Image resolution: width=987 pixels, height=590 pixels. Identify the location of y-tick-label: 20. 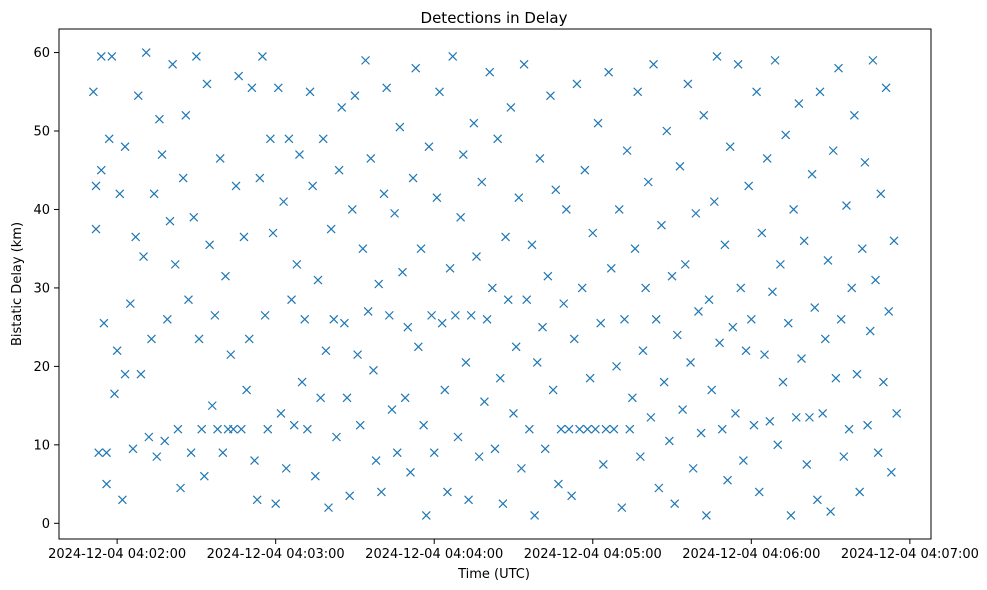
(41, 367).